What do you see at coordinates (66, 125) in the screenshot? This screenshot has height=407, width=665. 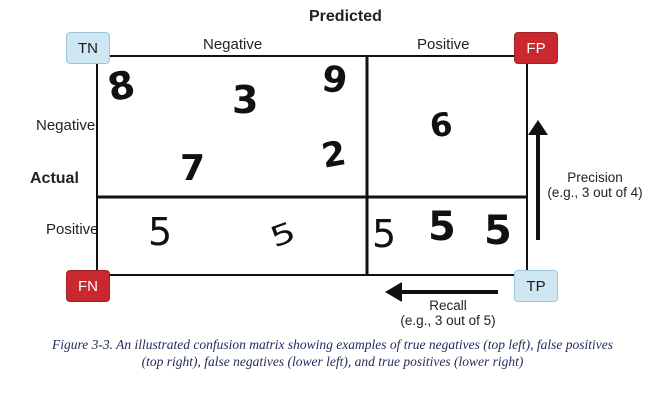 I see `row-label-negative: Negative` at bounding box center [66, 125].